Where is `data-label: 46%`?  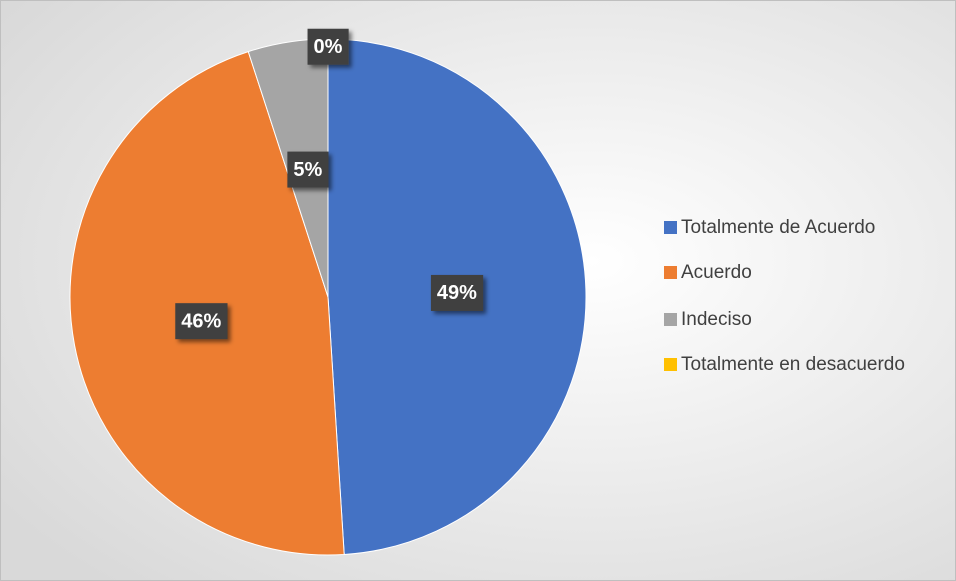
data-label: 46% is located at coordinates (201, 321).